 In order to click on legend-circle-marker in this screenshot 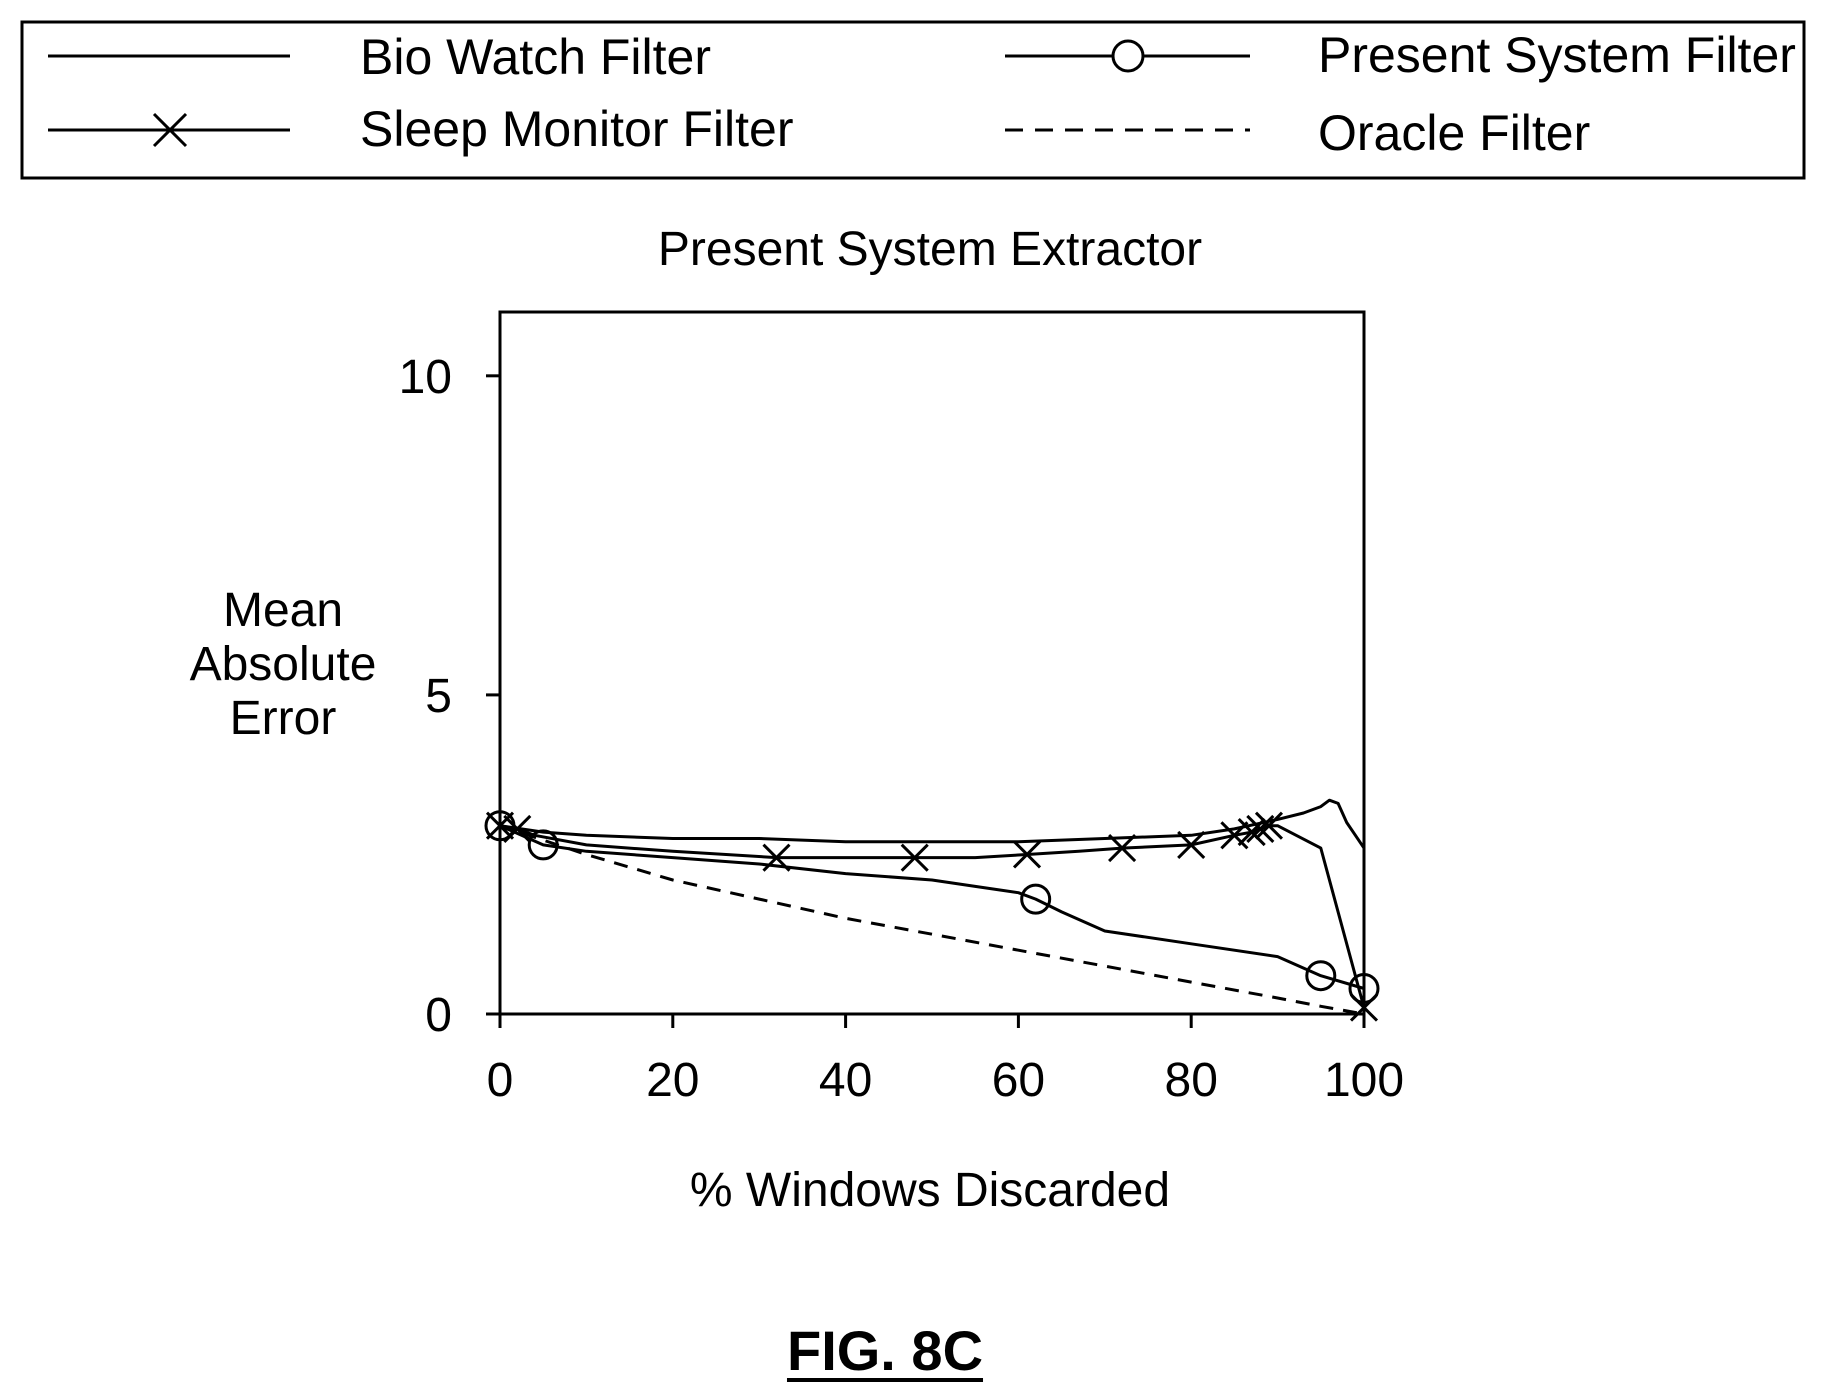, I will do `click(1128, 56)`.